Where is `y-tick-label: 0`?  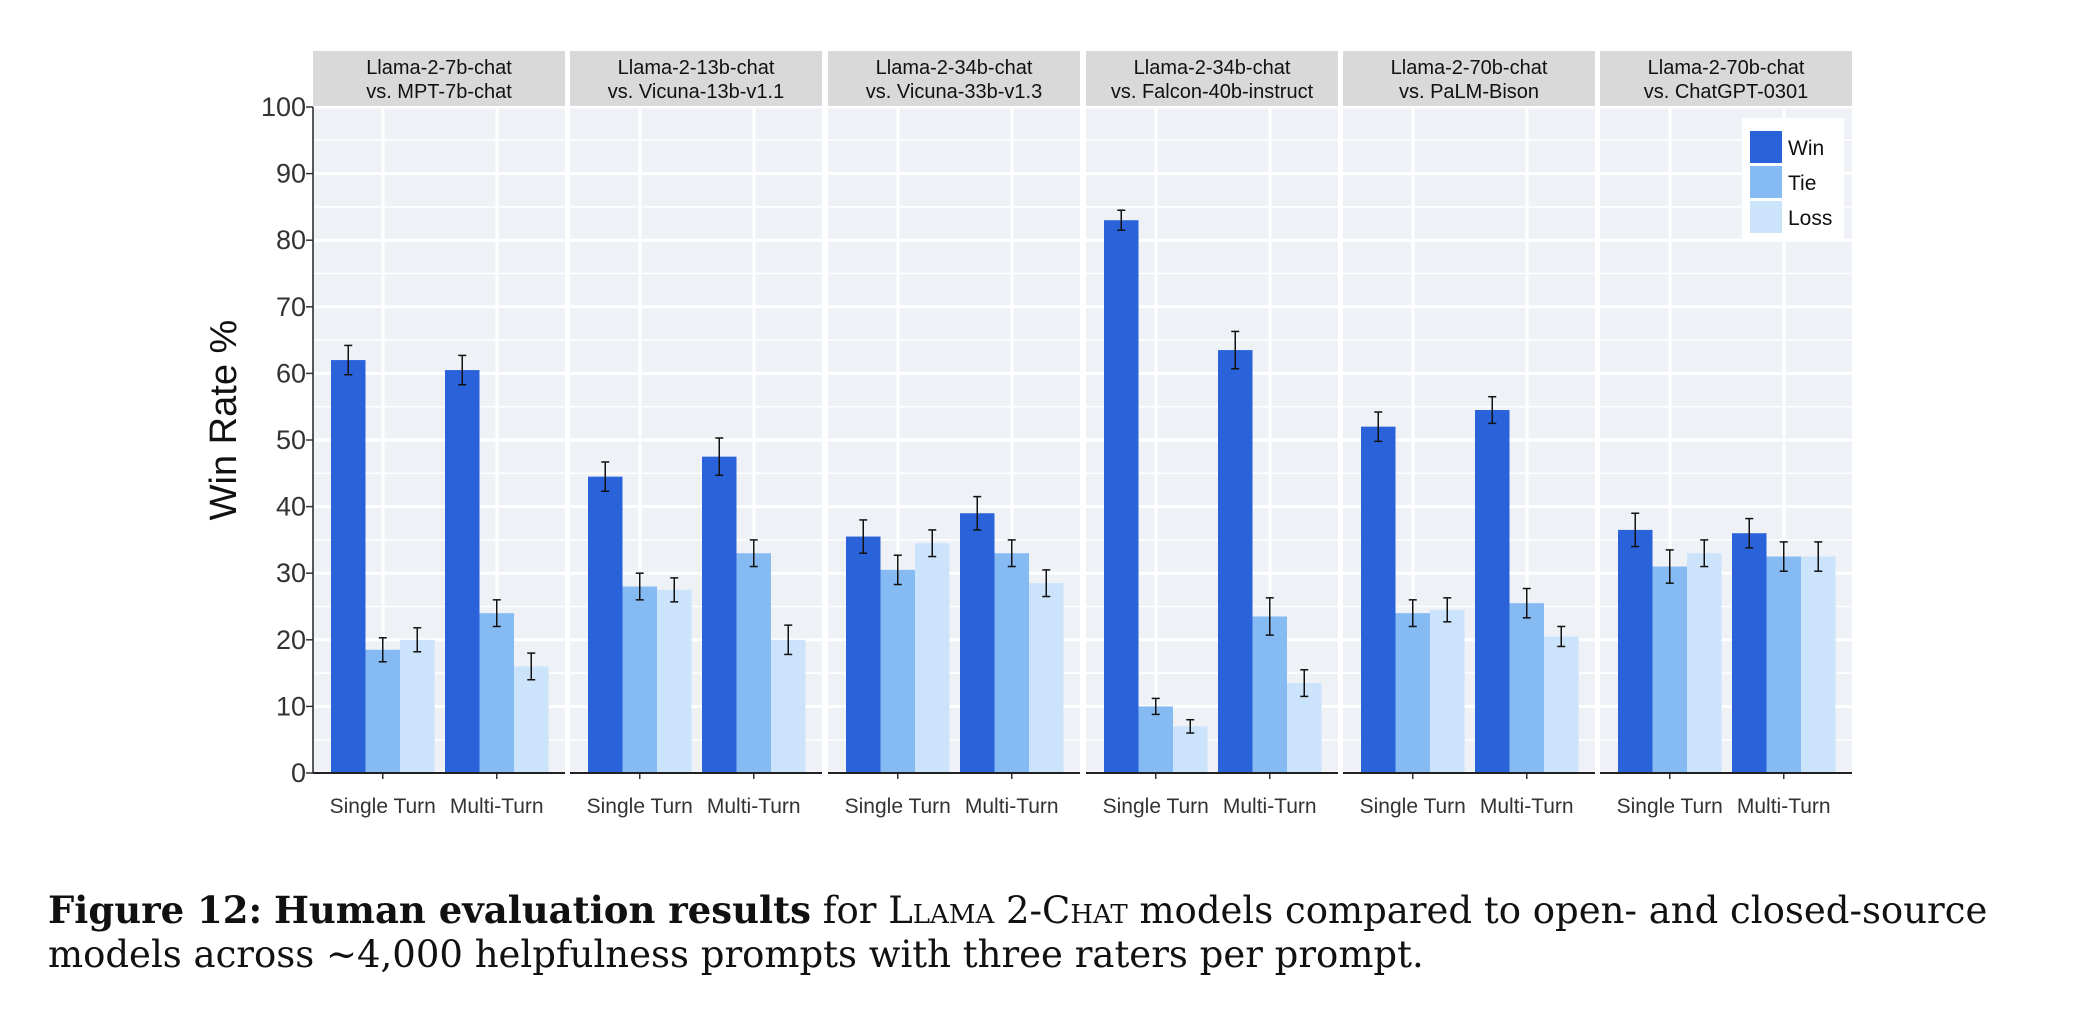
y-tick-label: 0 is located at coordinates (298, 773).